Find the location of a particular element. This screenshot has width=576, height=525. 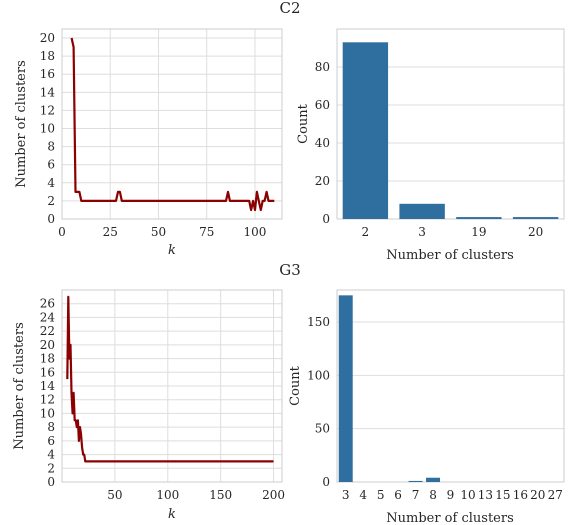

g3-bar-x-tick-label: 27 is located at coordinates (555, 495).